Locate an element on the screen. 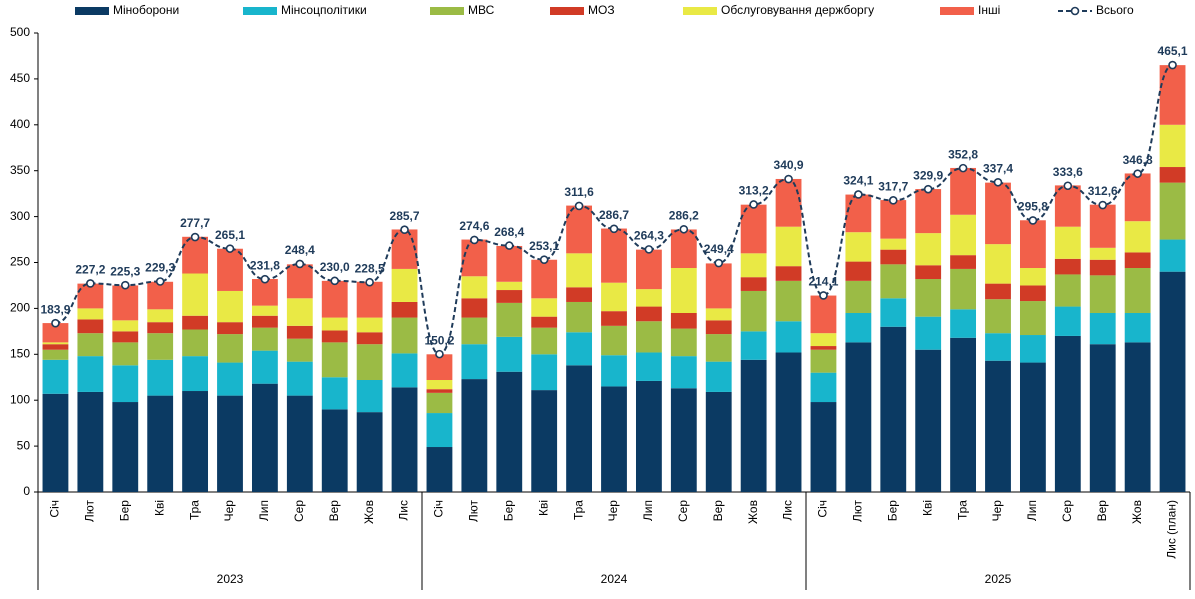 The width and height of the screenshot is (1195, 599). value-label: 227,2 is located at coordinates (90, 270).